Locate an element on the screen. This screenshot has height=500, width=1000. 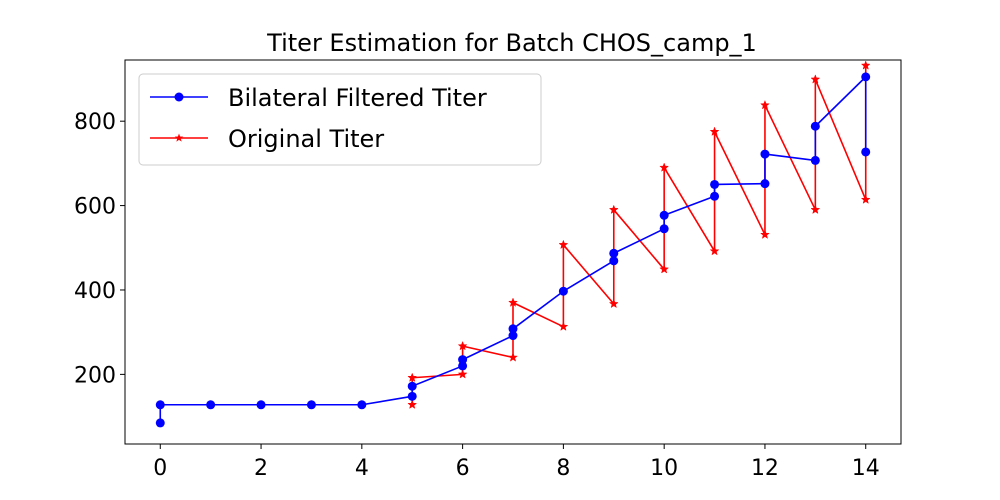
legend-marker-filtered is located at coordinates (179, 97).